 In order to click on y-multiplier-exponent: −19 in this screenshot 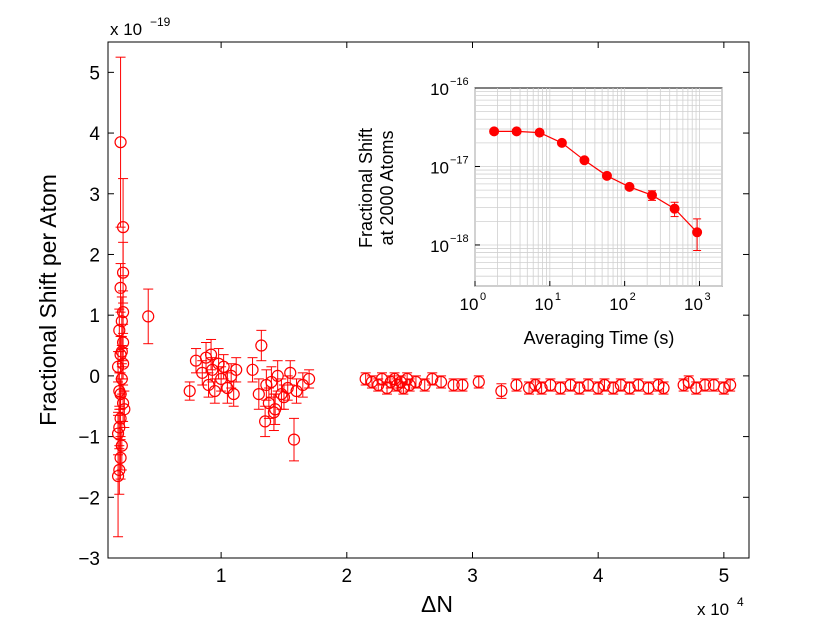, I will do `click(160, 22)`.